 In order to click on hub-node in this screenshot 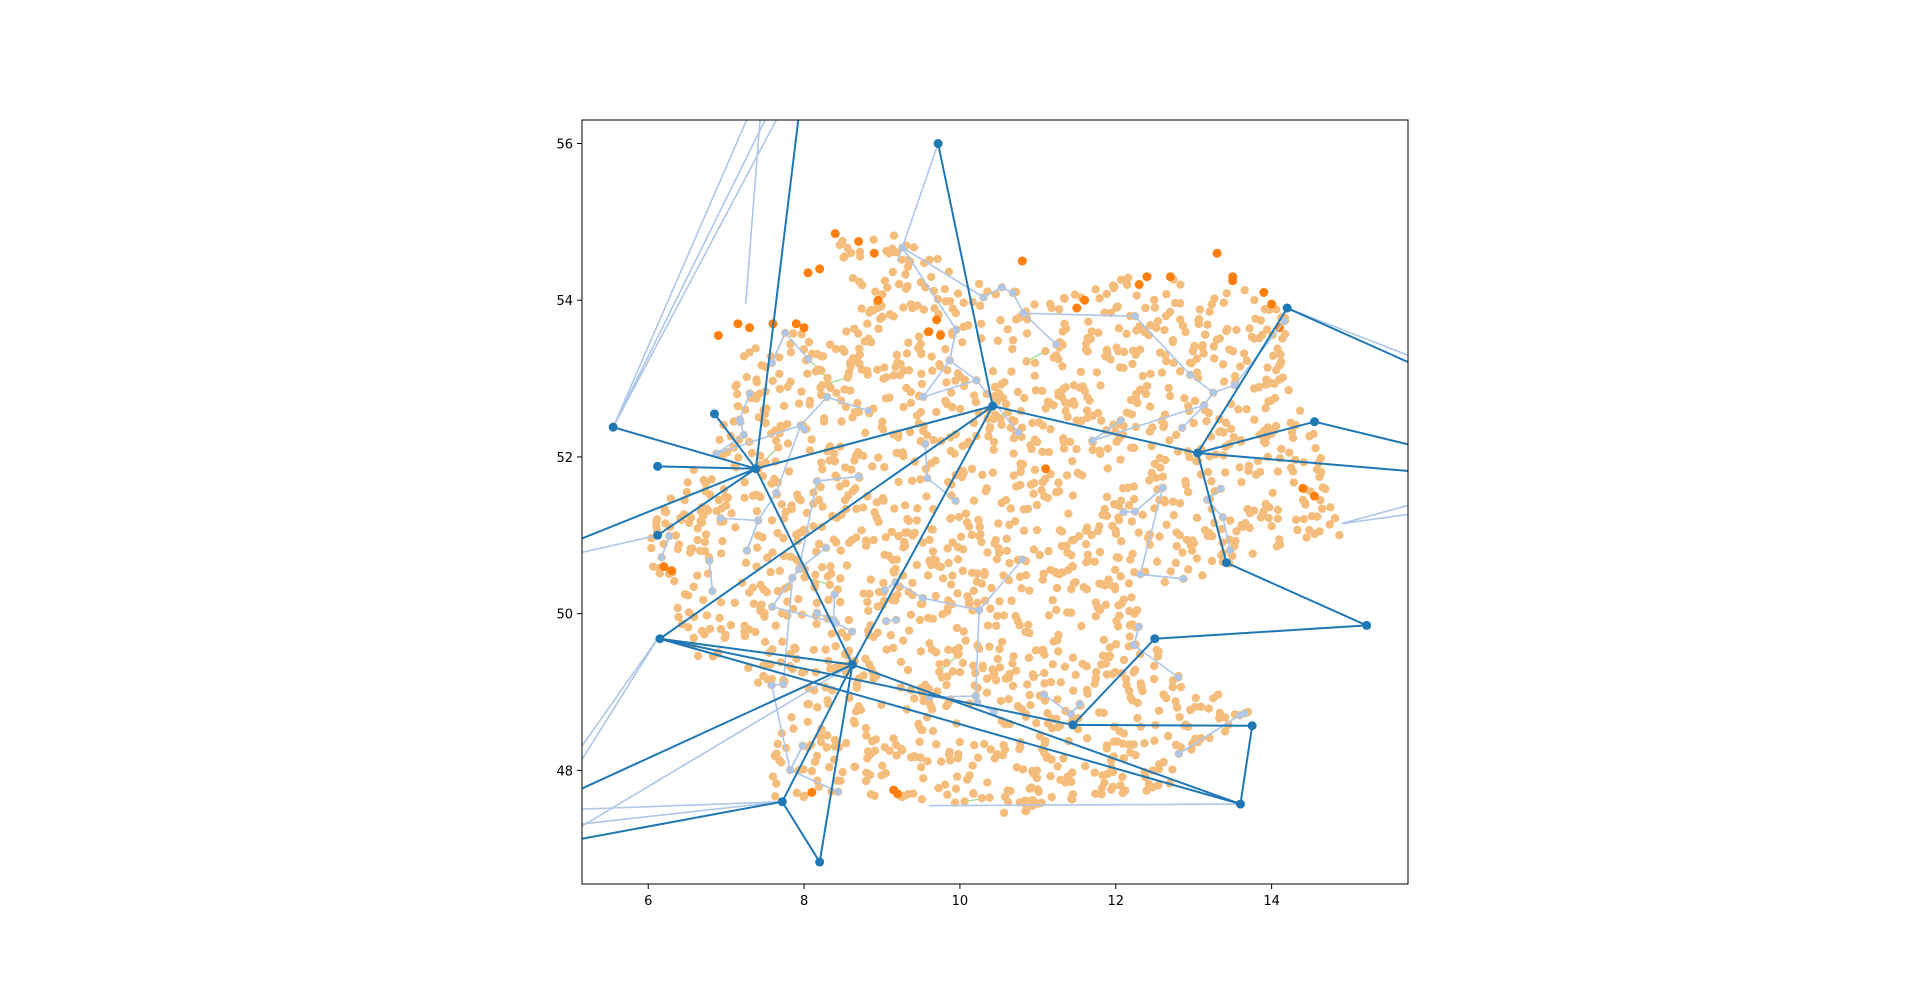, I will do `click(993, 406)`.